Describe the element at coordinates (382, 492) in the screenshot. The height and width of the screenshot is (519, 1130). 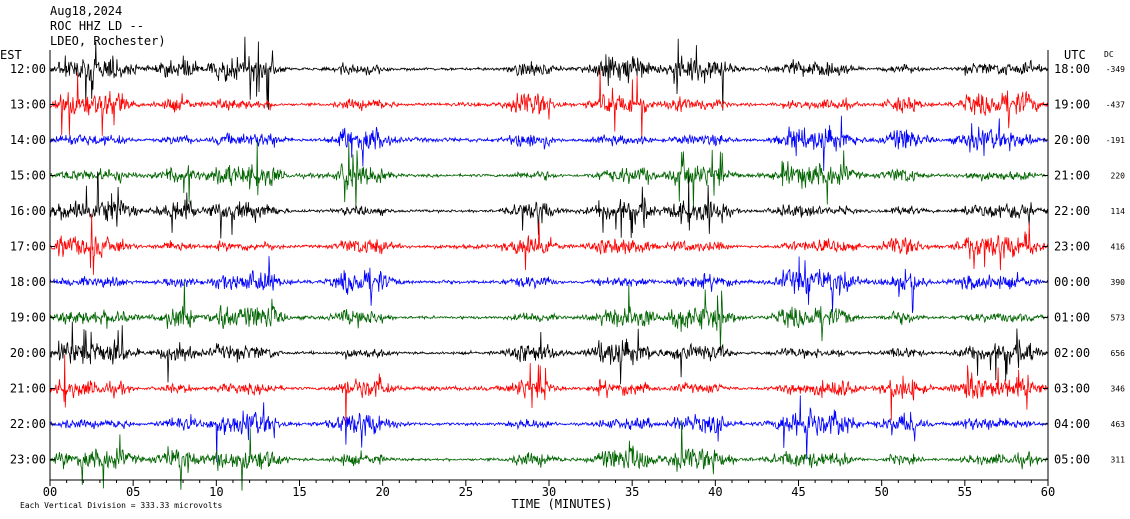
I see `x-tick-label: 20` at that location.